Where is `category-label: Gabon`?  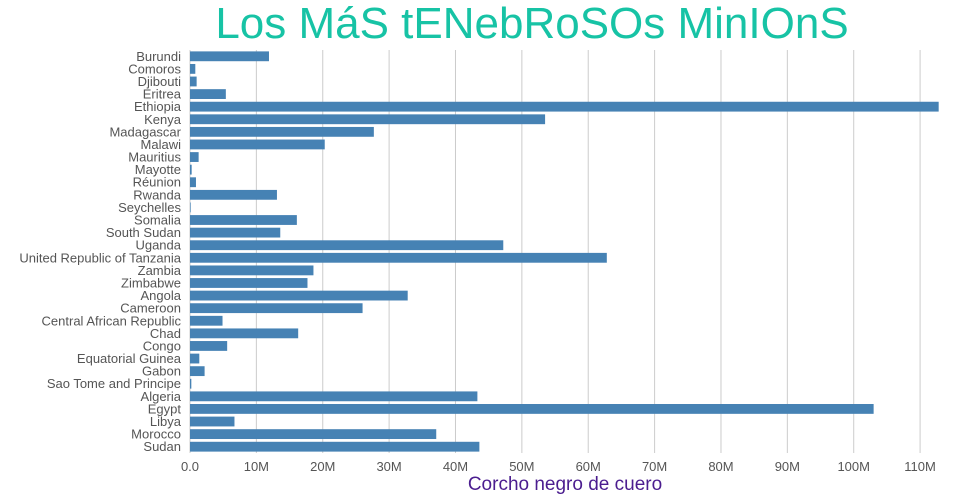 category-label: Gabon is located at coordinates (161, 371).